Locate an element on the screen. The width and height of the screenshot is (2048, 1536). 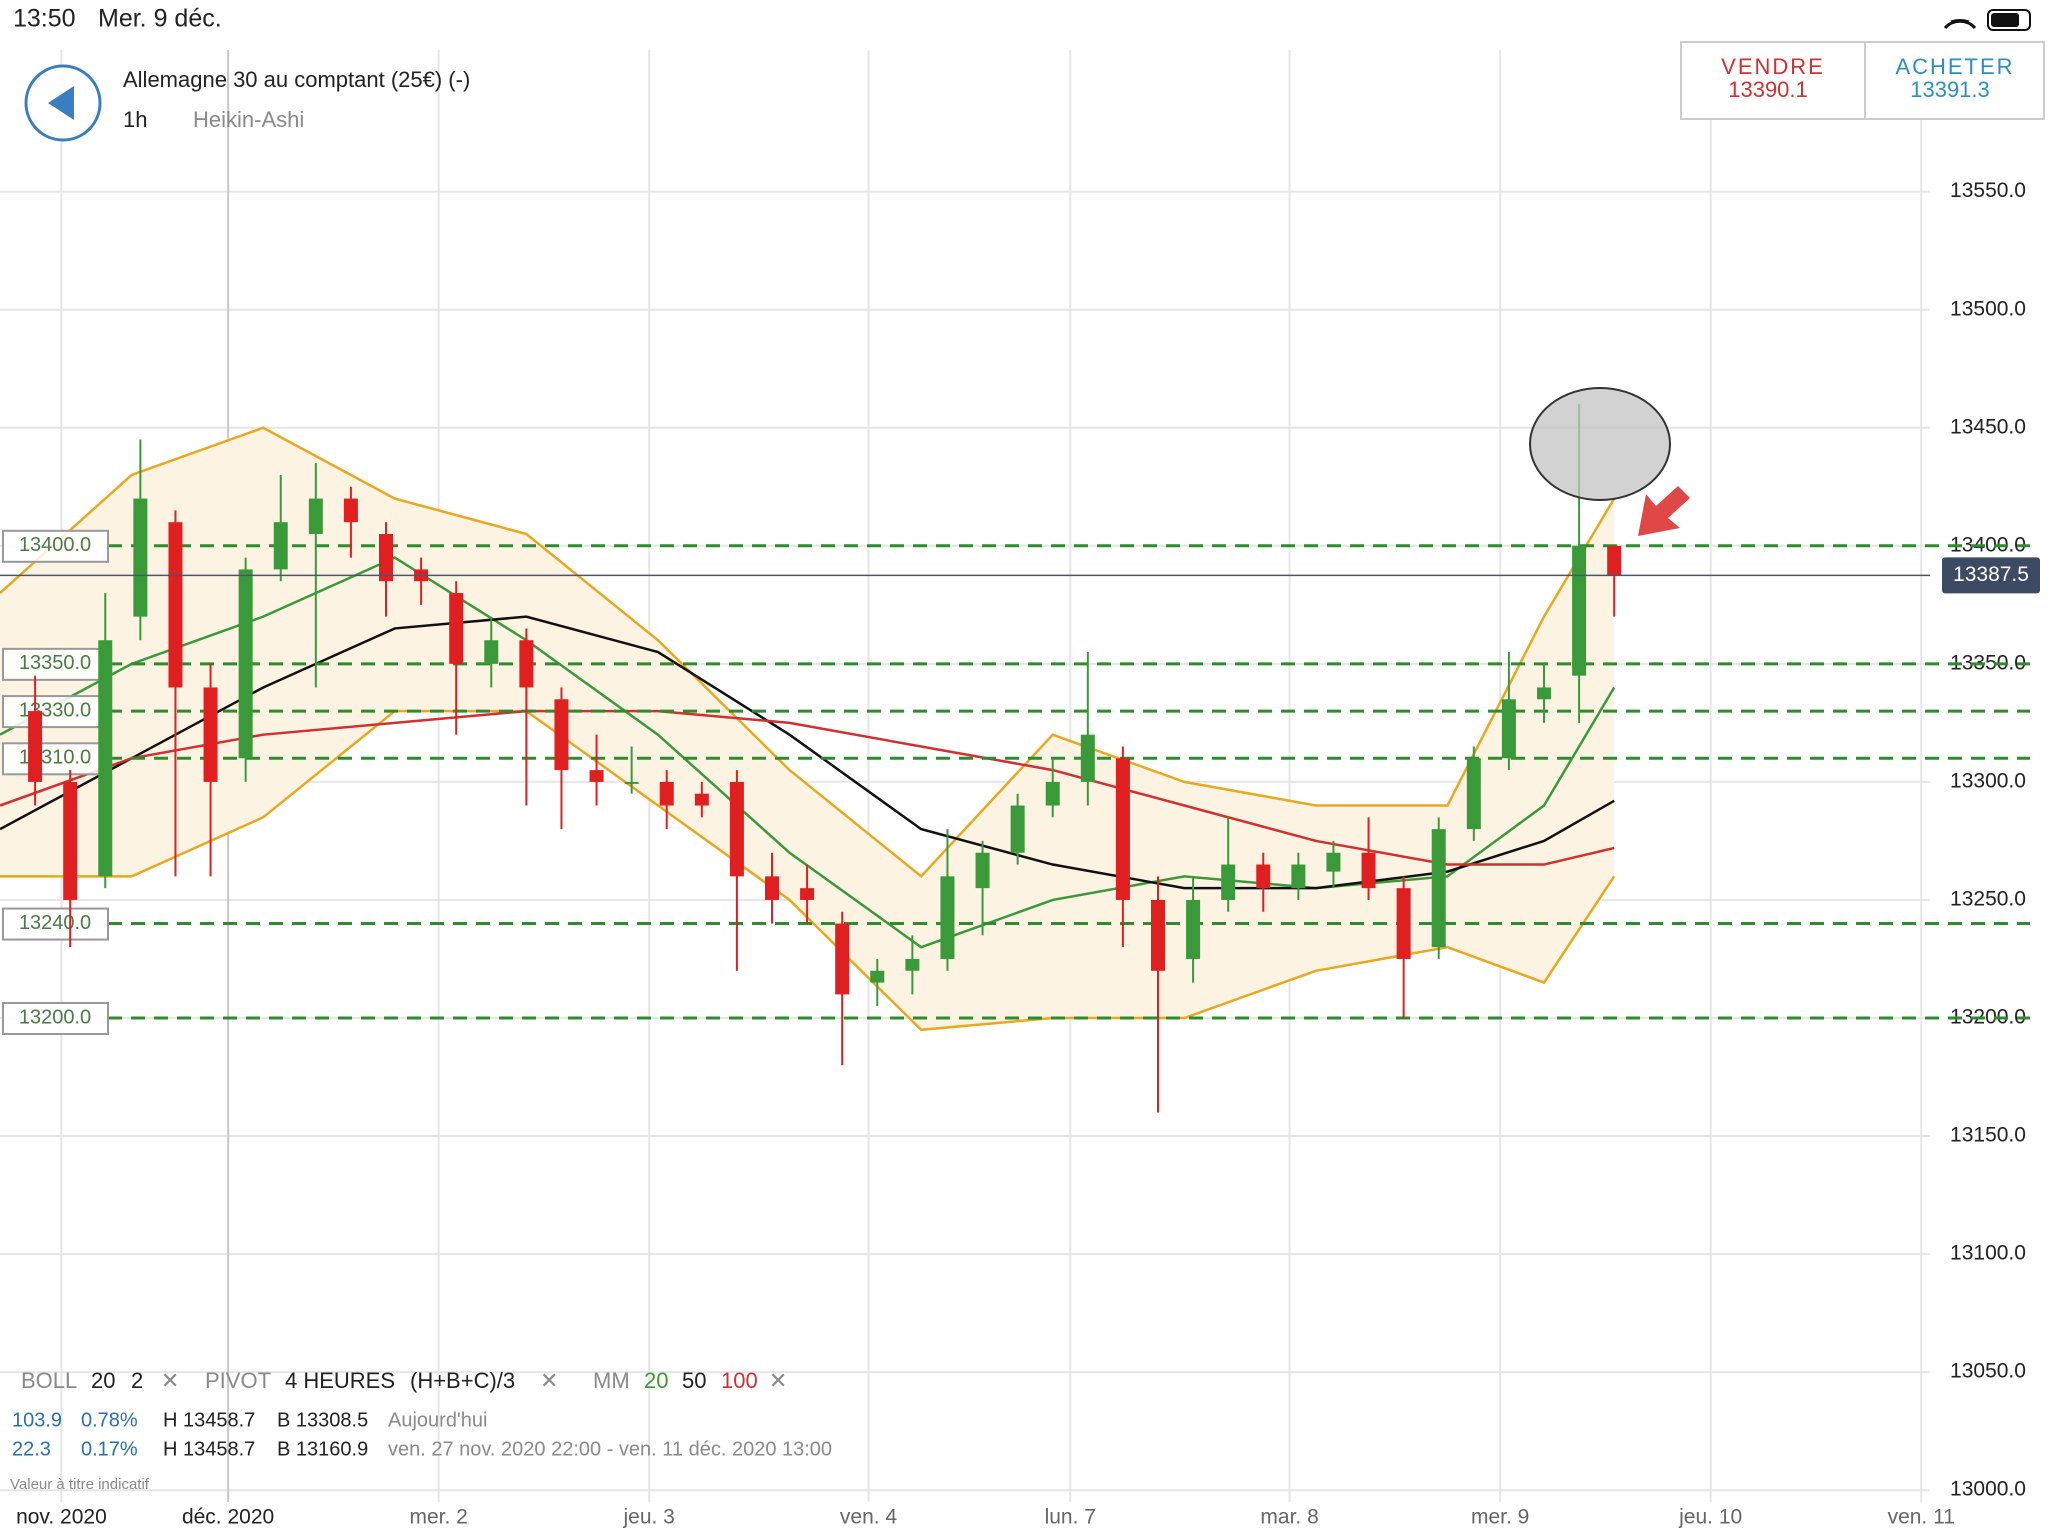
stat-high: H 13458.7 is located at coordinates (209, 1420).